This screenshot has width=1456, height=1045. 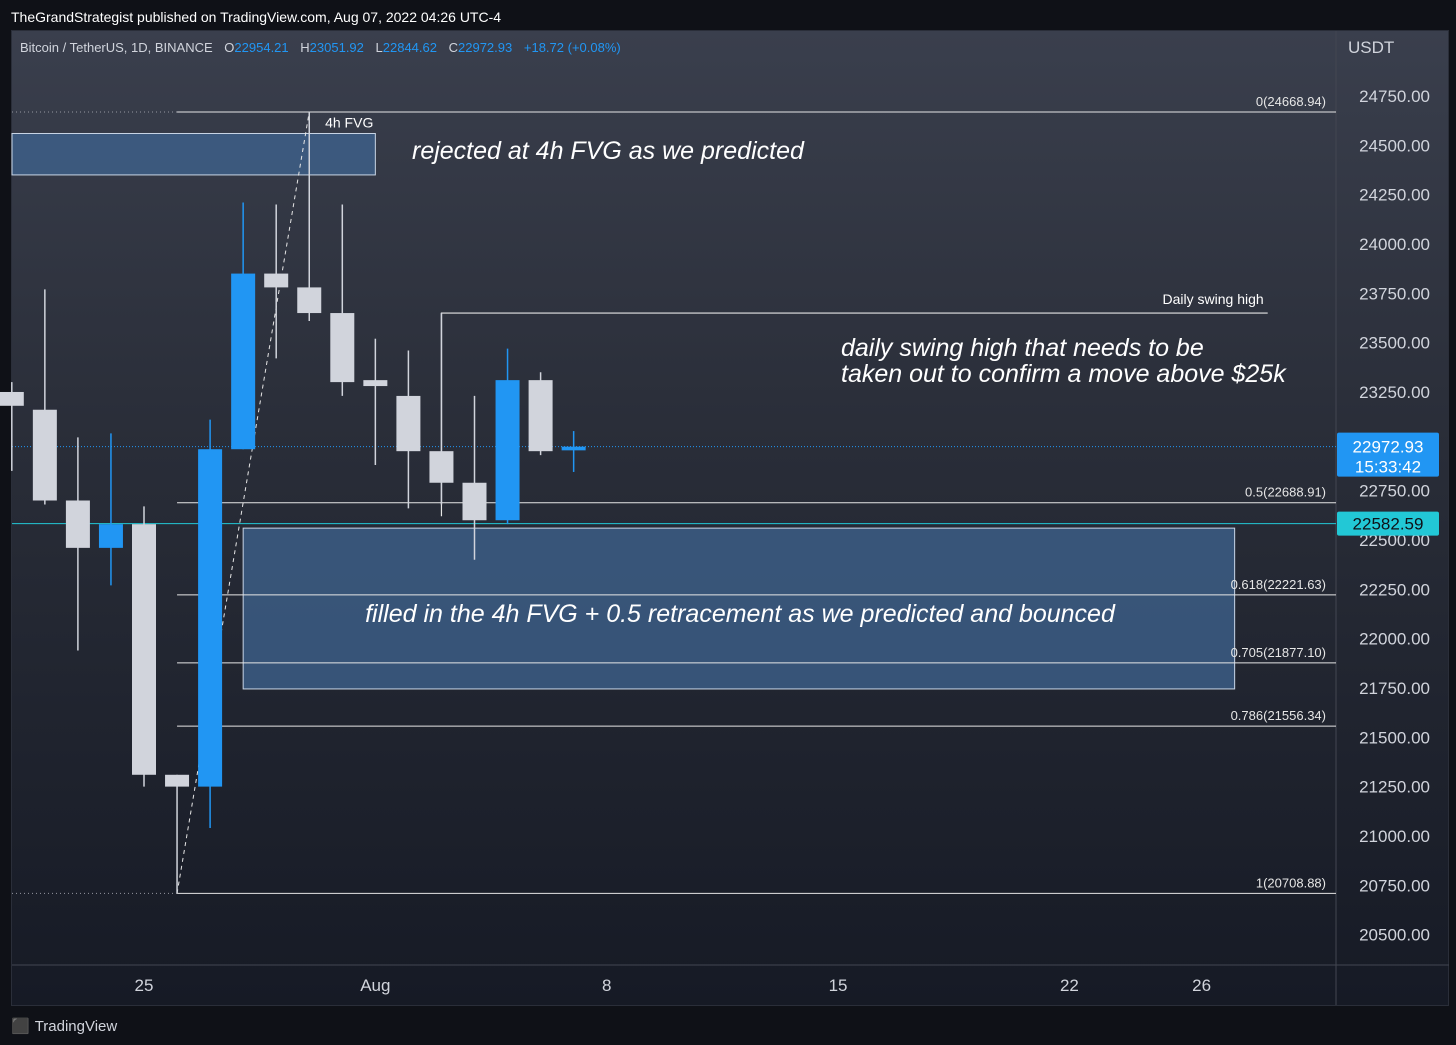 What do you see at coordinates (1394, 737) in the screenshot?
I see `price-axis-tick: 21500.00` at bounding box center [1394, 737].